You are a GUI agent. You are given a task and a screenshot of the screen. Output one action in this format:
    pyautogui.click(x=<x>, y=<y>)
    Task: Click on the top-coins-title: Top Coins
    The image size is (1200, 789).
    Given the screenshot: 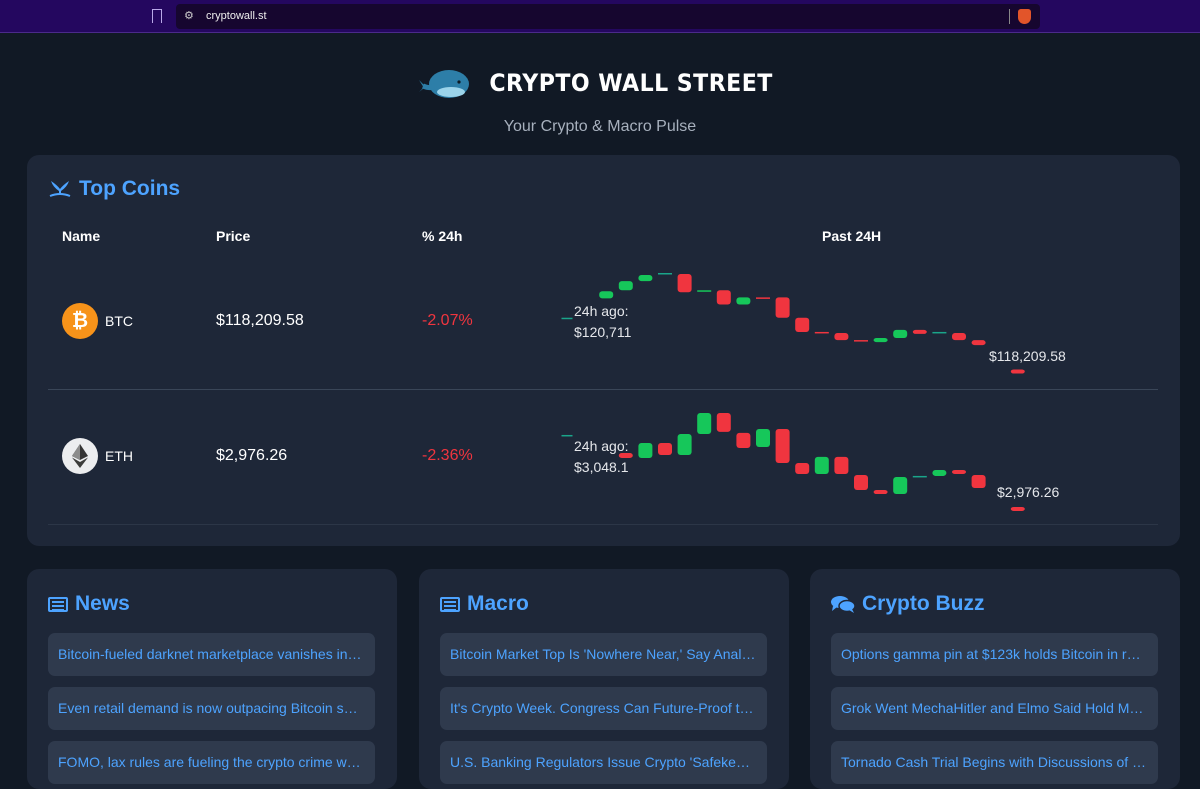 What is the action you would take?
    pyautogui.click(x=114, y=189)
    